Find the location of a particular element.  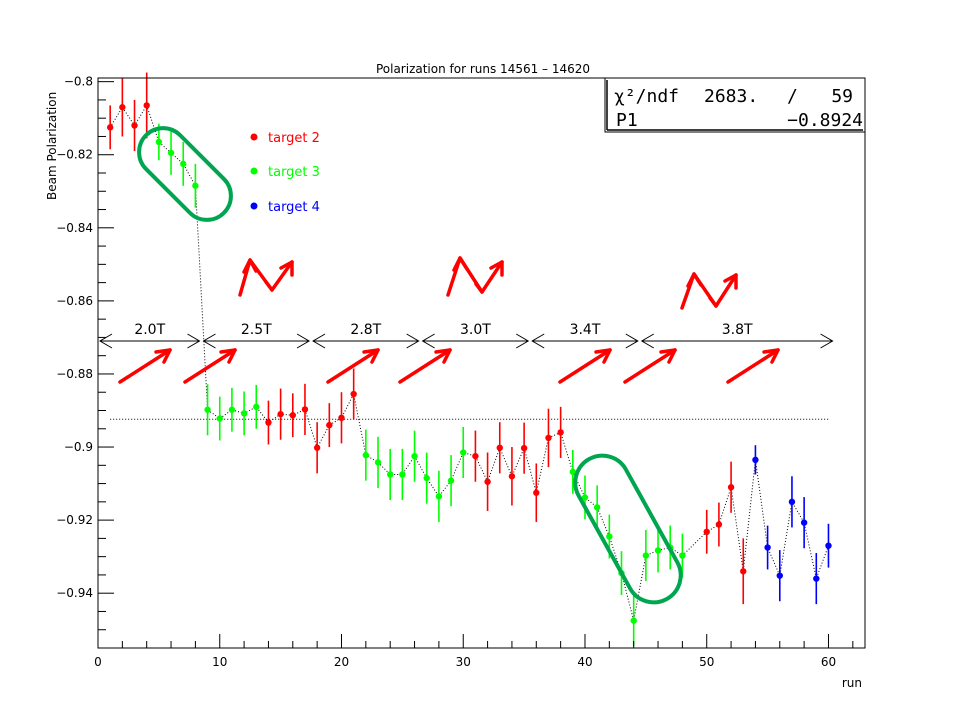

spin-arrows is located at coordinates (449, 320).